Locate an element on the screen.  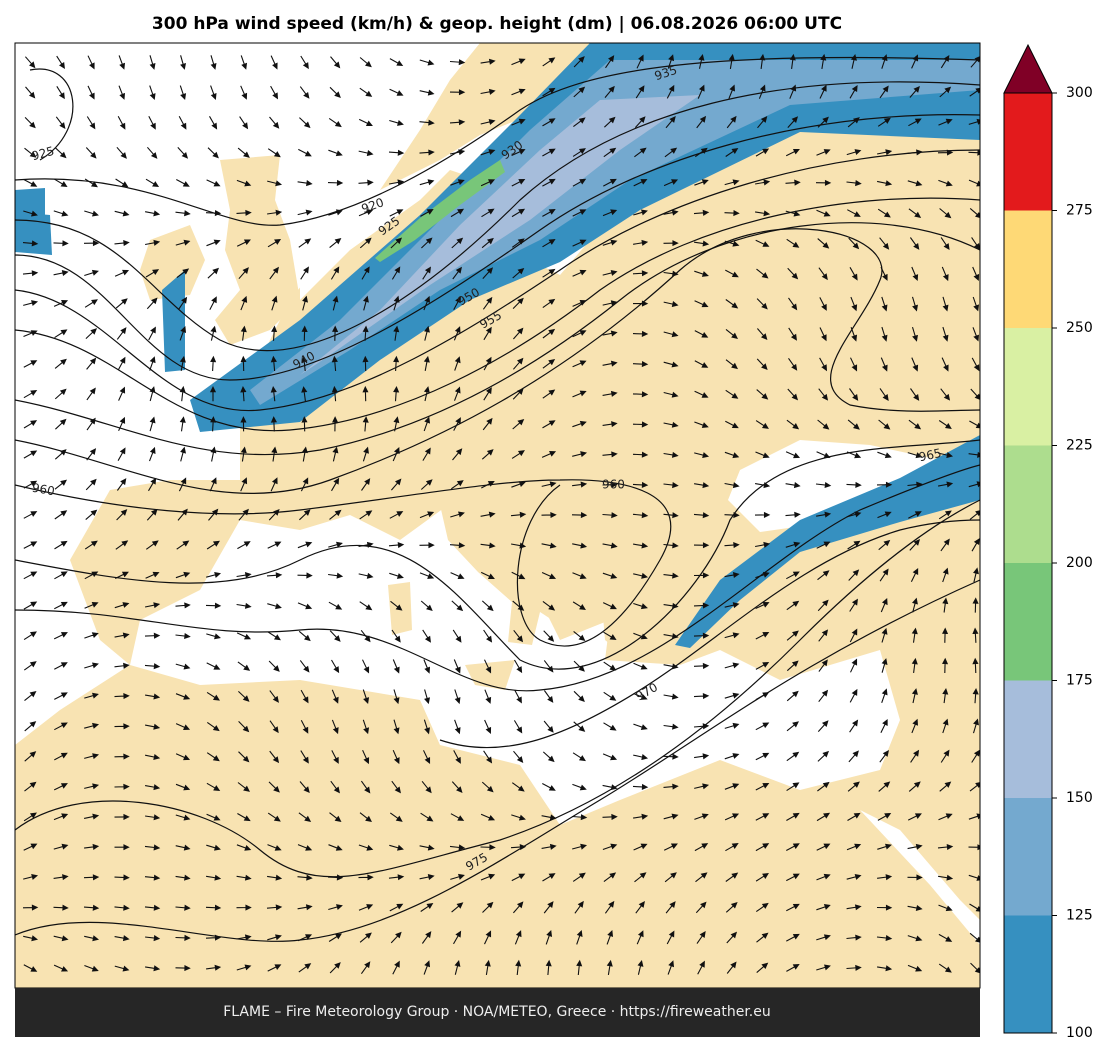
colorbar-tick-label: 300 is located at coordinates (1079, 93).